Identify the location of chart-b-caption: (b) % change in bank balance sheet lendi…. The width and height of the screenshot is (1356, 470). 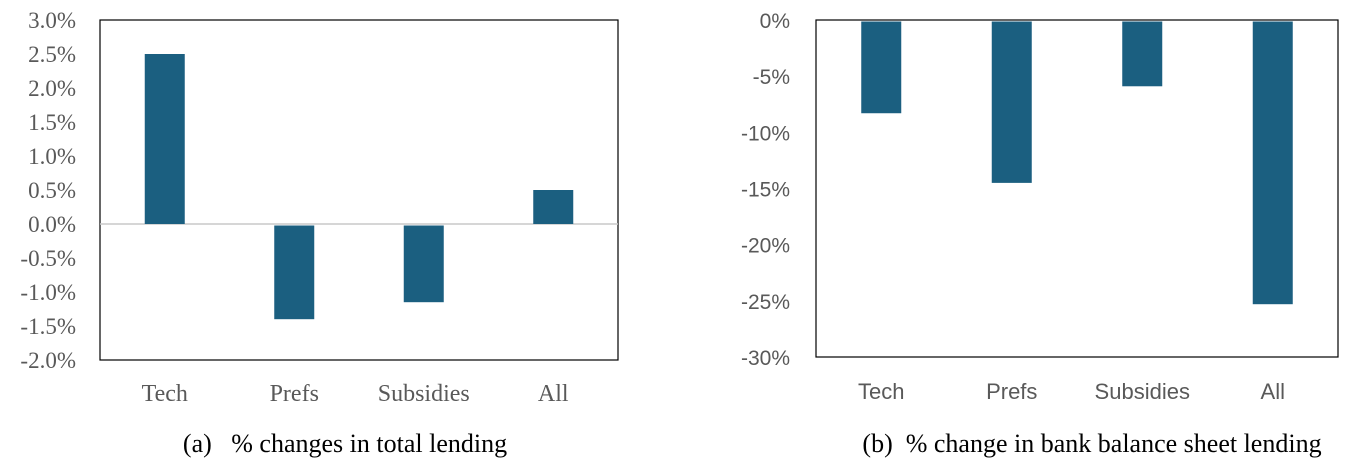
(1091, 443).